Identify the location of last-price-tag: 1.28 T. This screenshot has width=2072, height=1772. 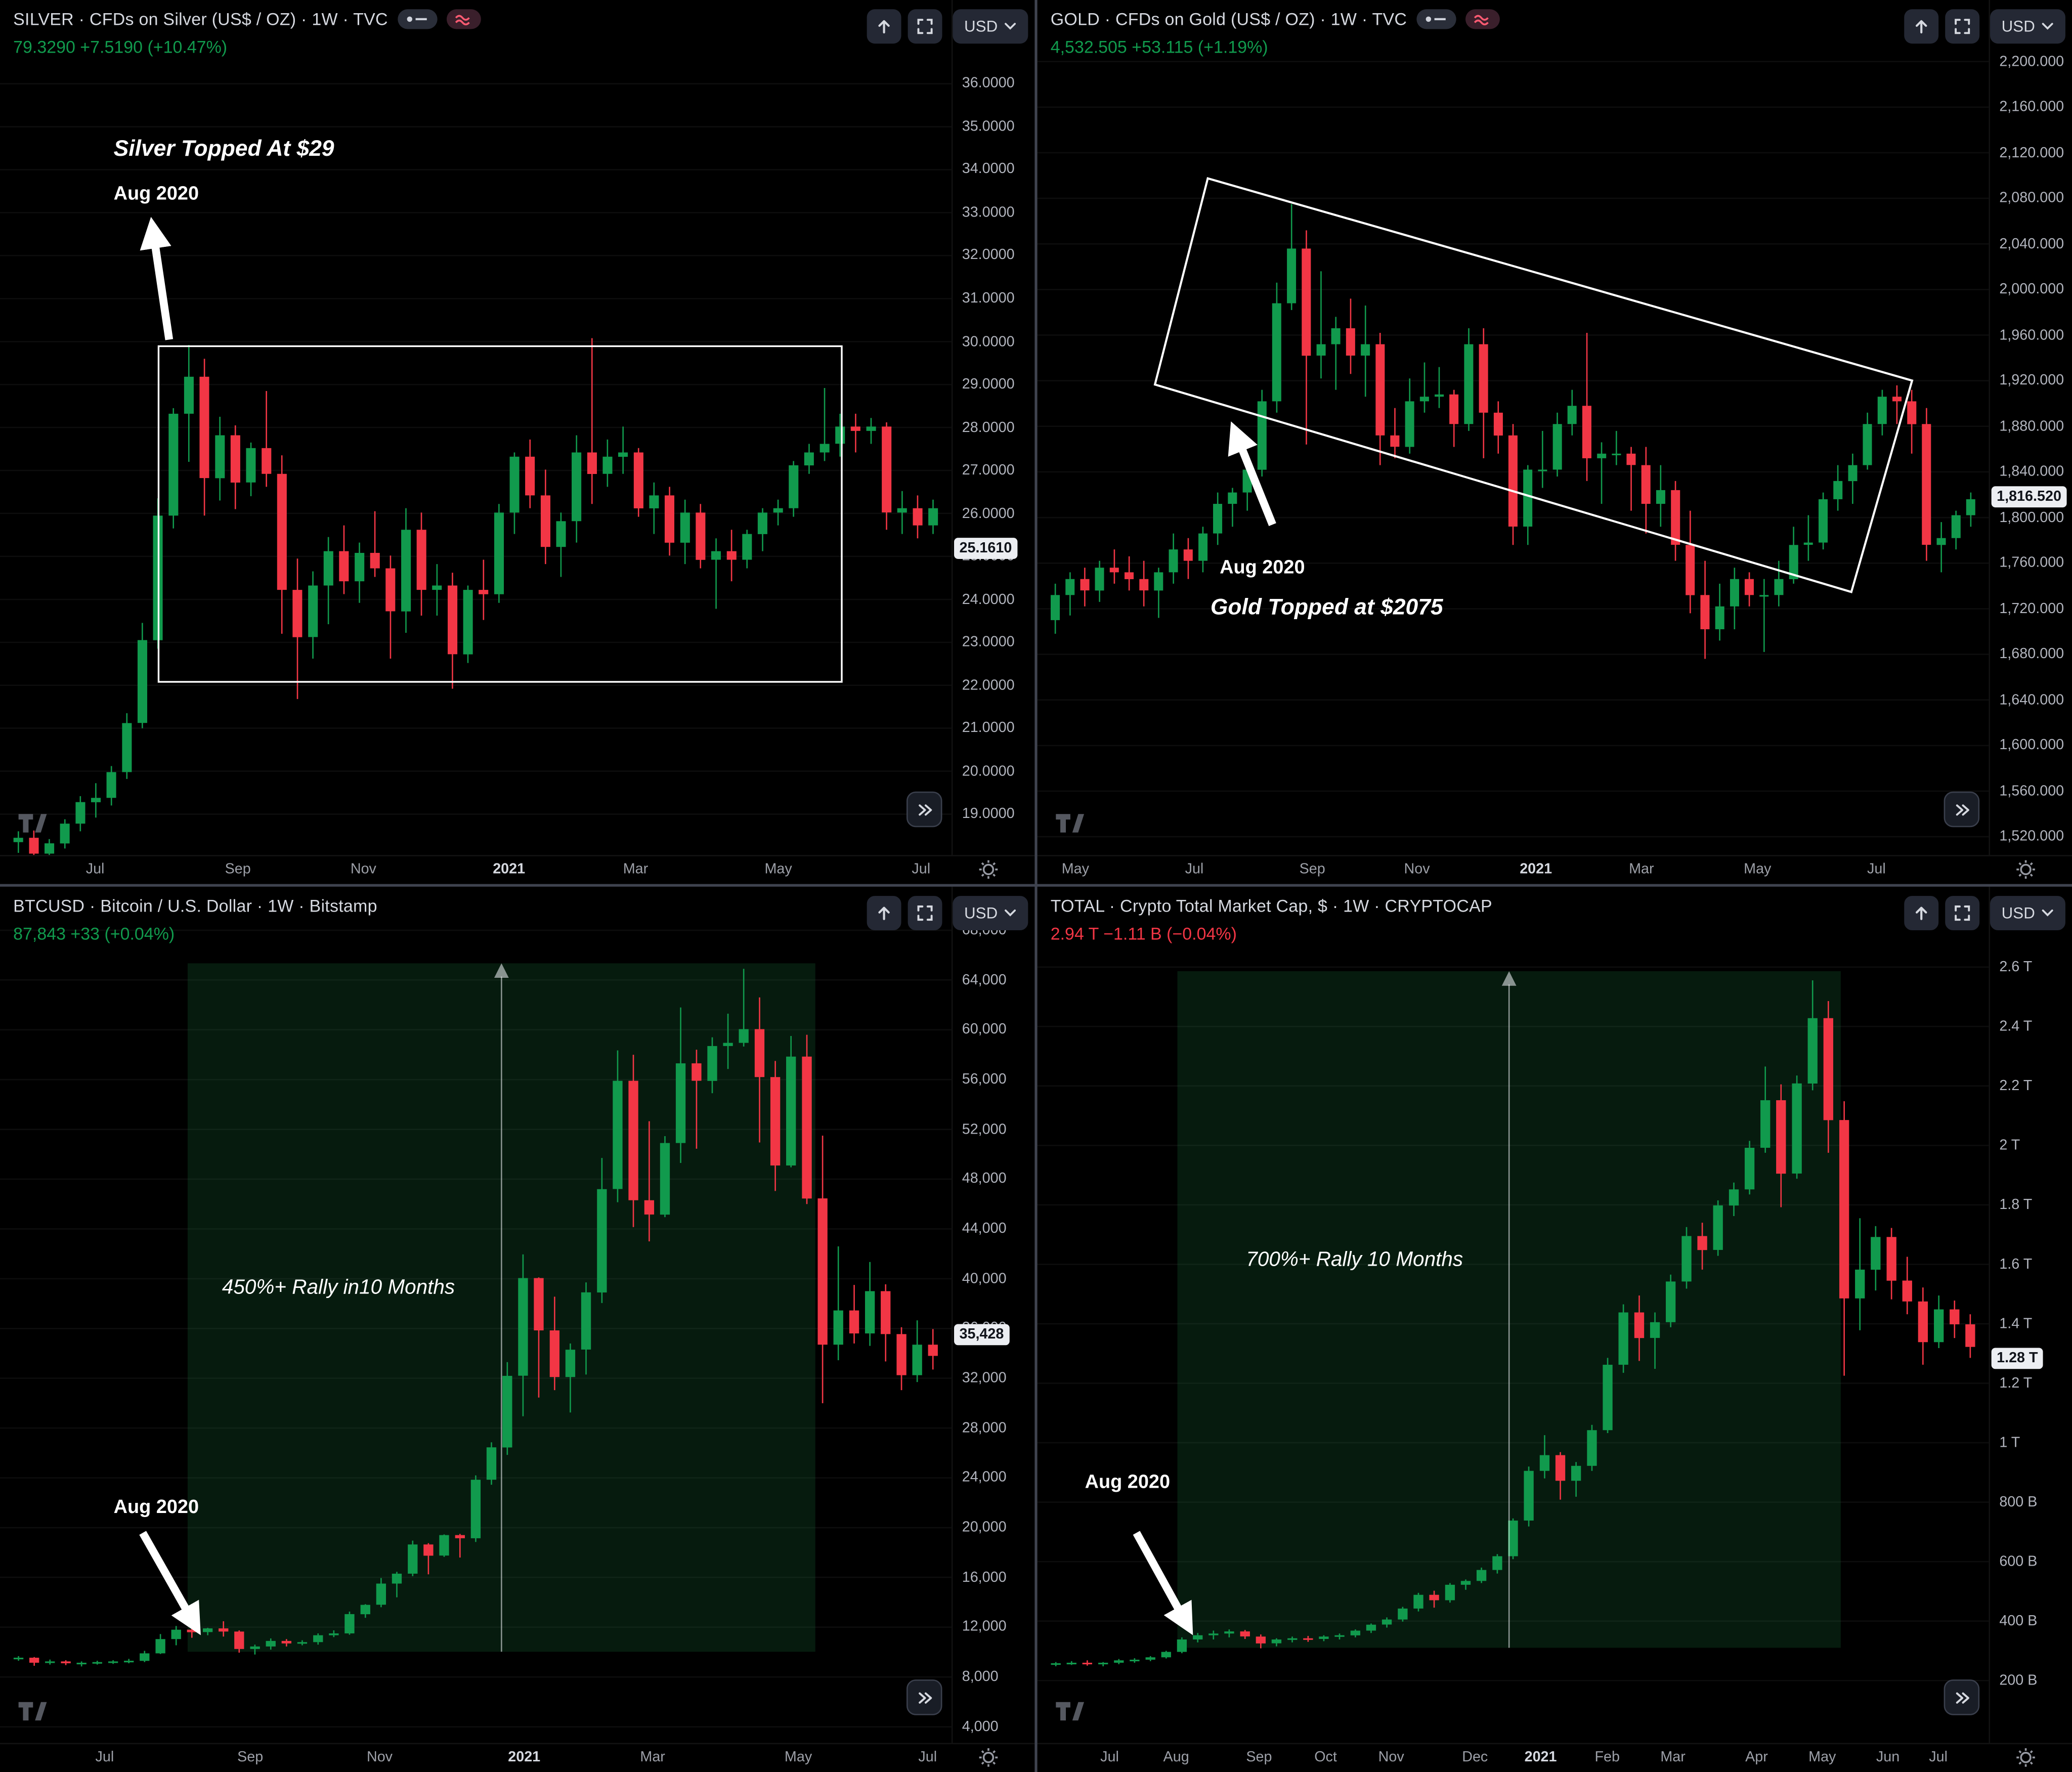
(2018, 1358).